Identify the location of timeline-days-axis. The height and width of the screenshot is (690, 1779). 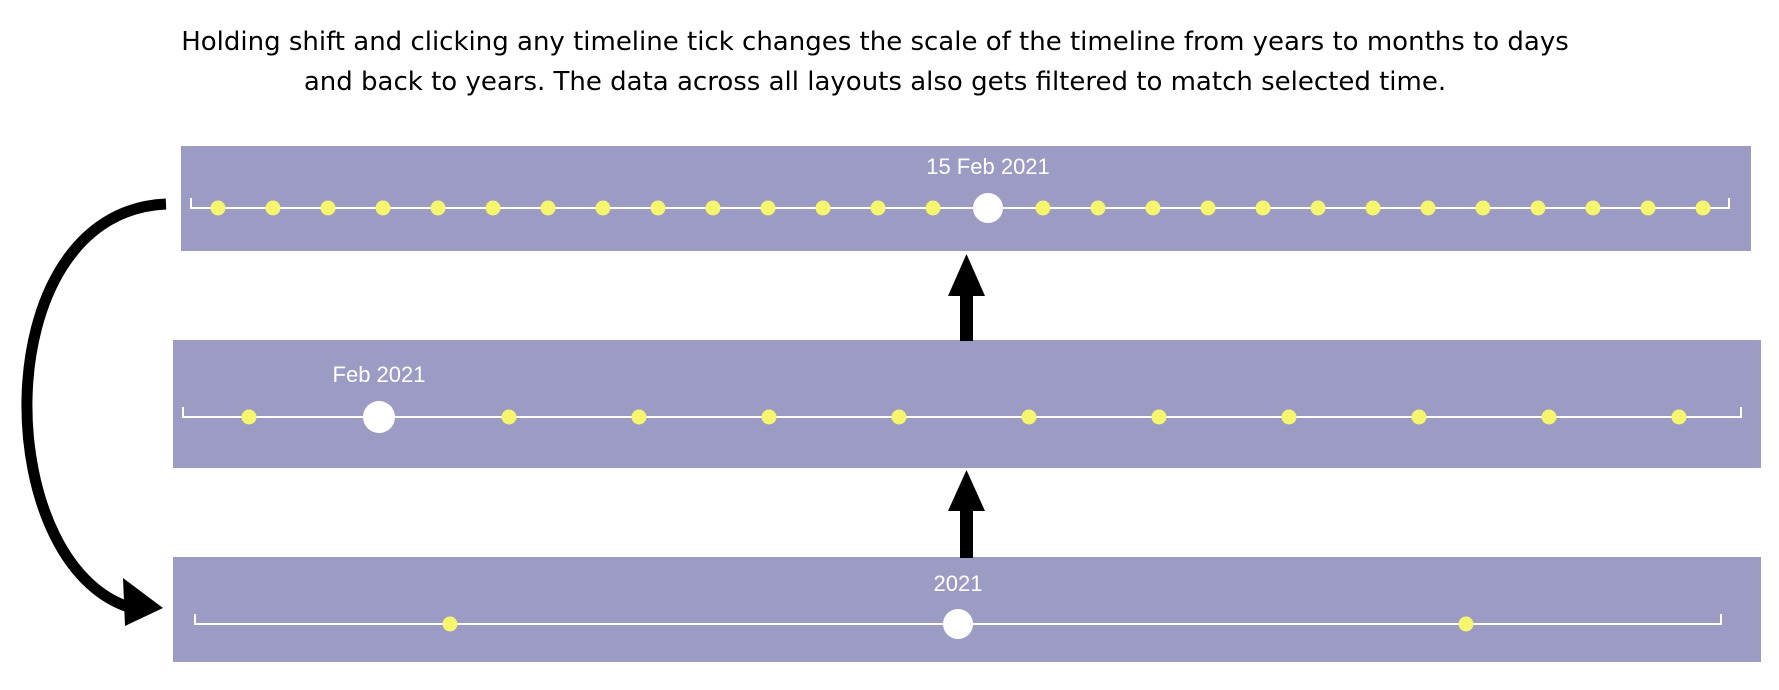
(960, 208).